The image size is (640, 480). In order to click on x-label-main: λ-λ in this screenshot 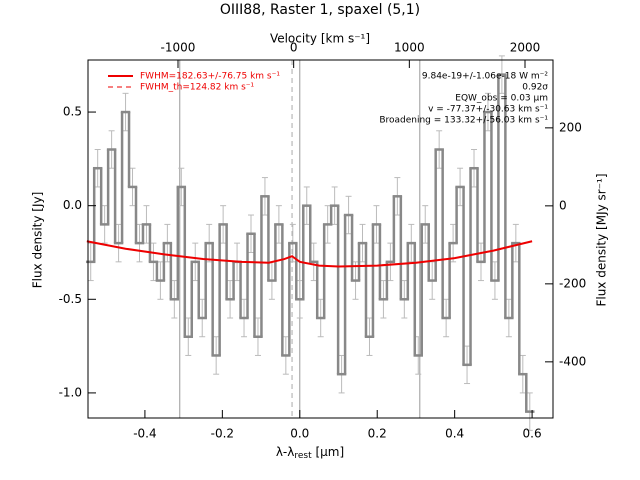, I will do `click(285, 452)`.